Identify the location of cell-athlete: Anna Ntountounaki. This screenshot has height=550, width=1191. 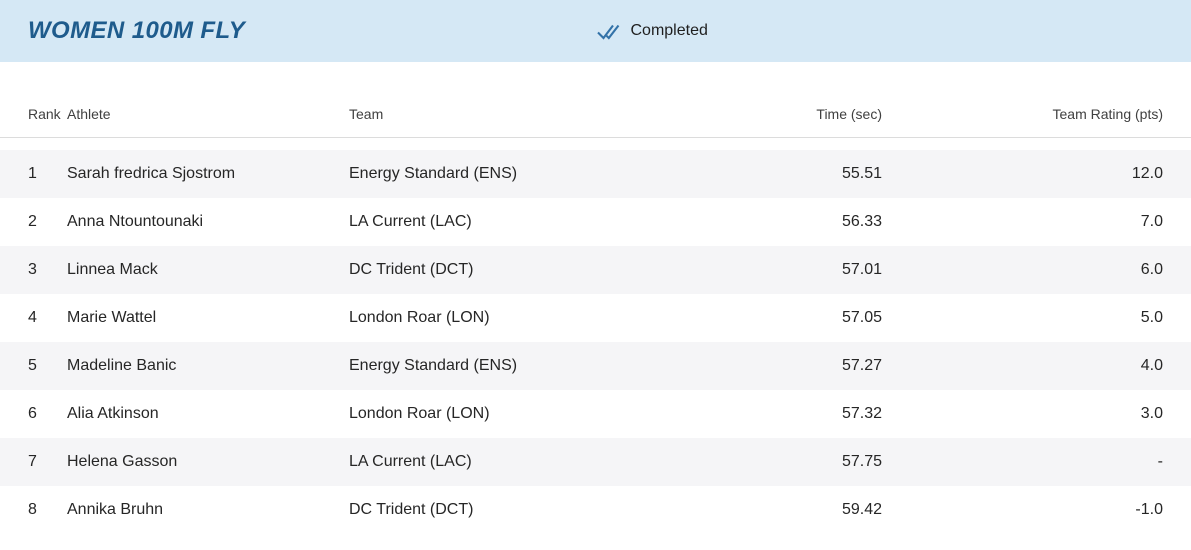
(135, 221).